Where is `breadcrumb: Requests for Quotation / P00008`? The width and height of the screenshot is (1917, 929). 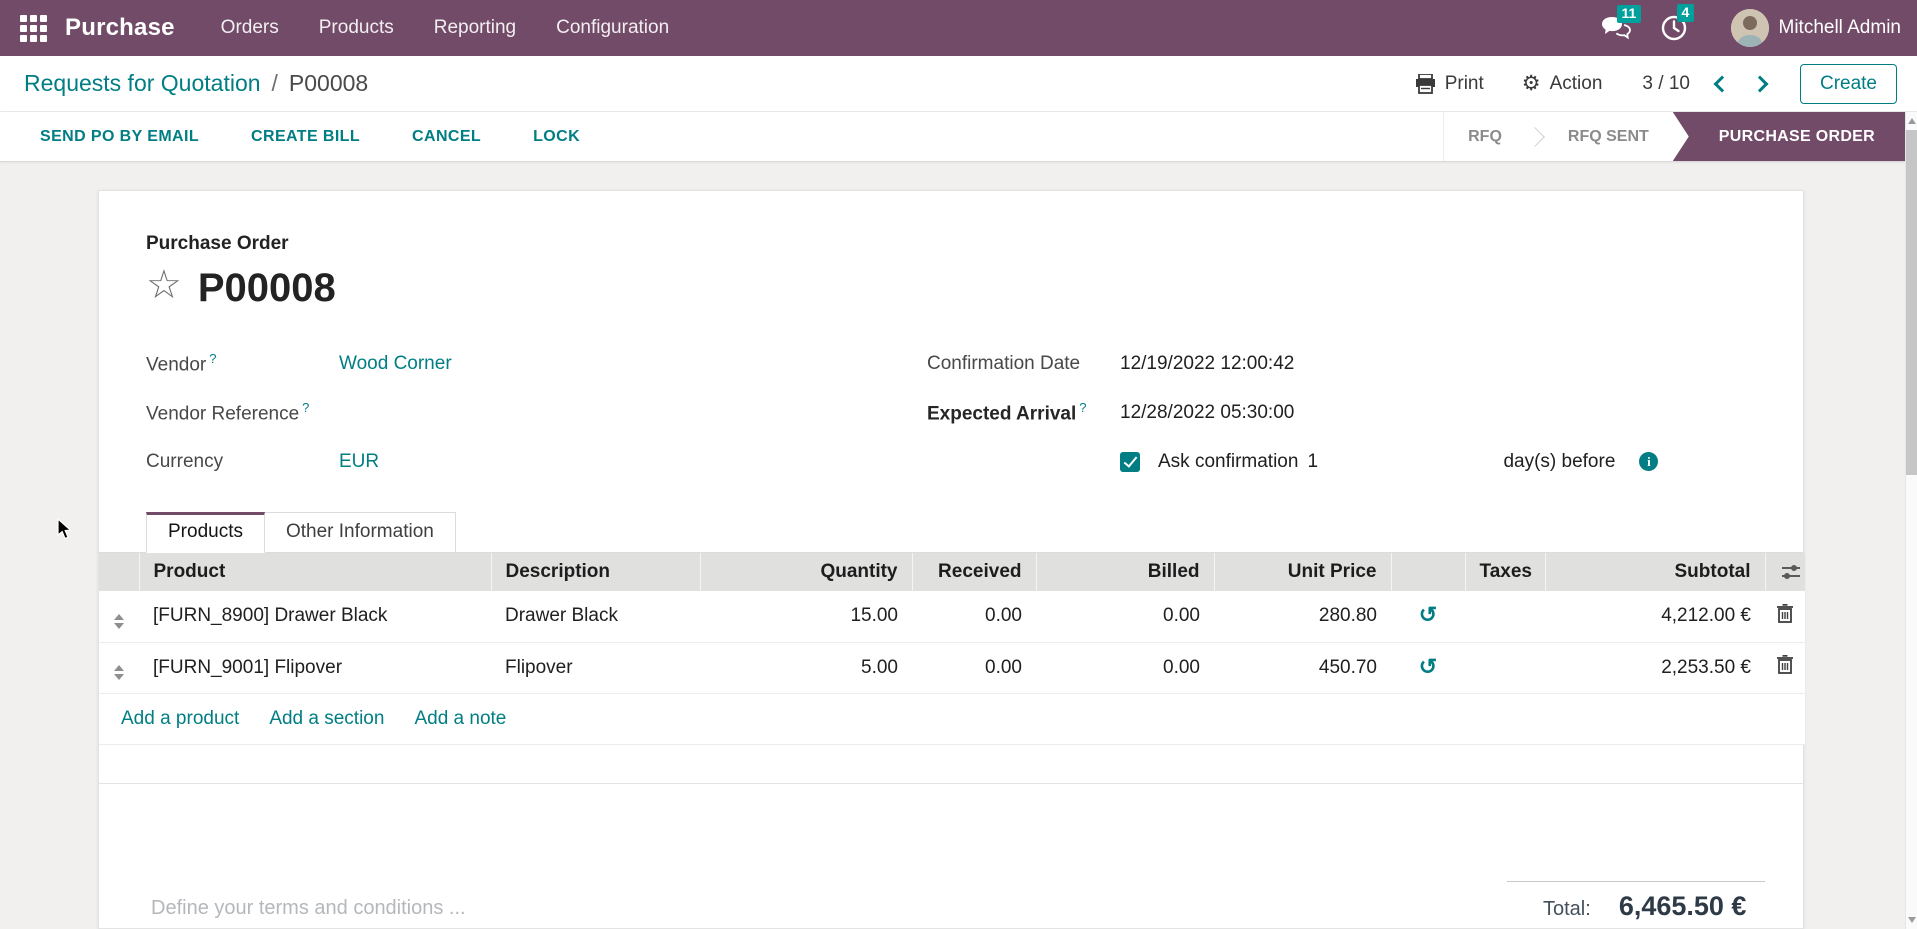 breadcrumb: Requests for Quotation / P00008 is located at coordinates (196, 83).